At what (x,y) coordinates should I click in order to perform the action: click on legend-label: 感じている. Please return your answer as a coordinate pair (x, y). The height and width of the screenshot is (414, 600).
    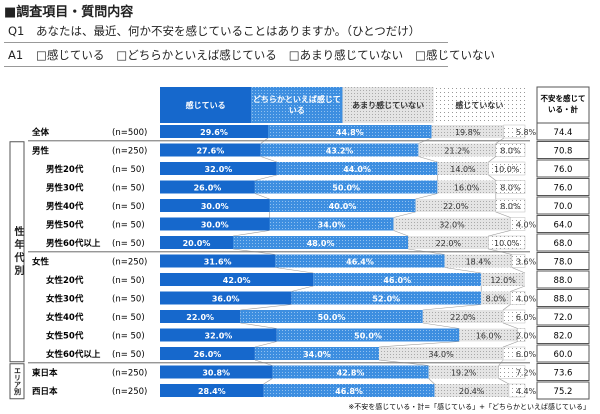
    Looking at the image, I should click on (206, 105).